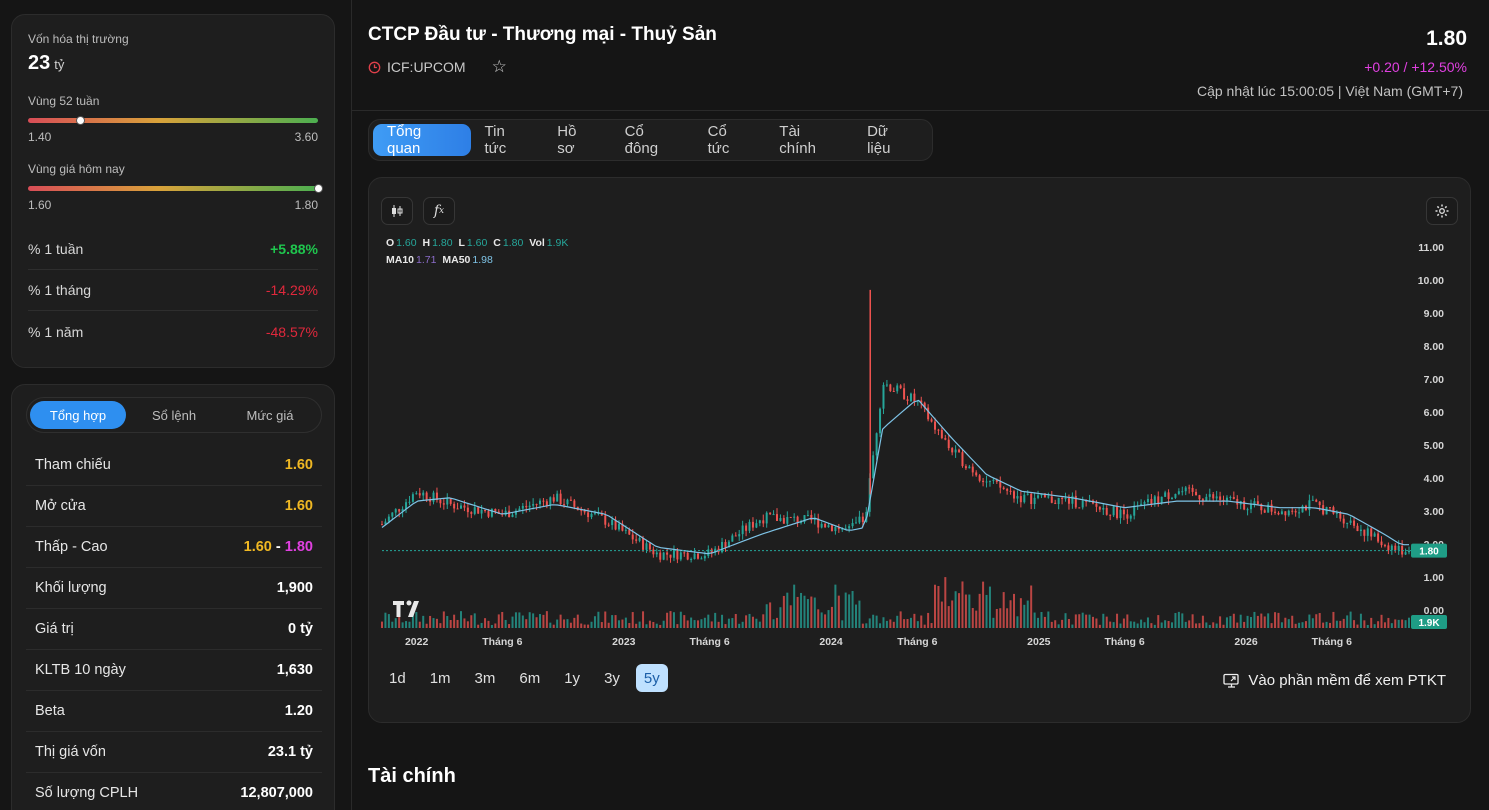 This screenshot has width=1489, height=810. What do you see at coordinates (1442, 211) in the screenshot?
I see `settings-gear-icon` at bounding box center [1442, 211].